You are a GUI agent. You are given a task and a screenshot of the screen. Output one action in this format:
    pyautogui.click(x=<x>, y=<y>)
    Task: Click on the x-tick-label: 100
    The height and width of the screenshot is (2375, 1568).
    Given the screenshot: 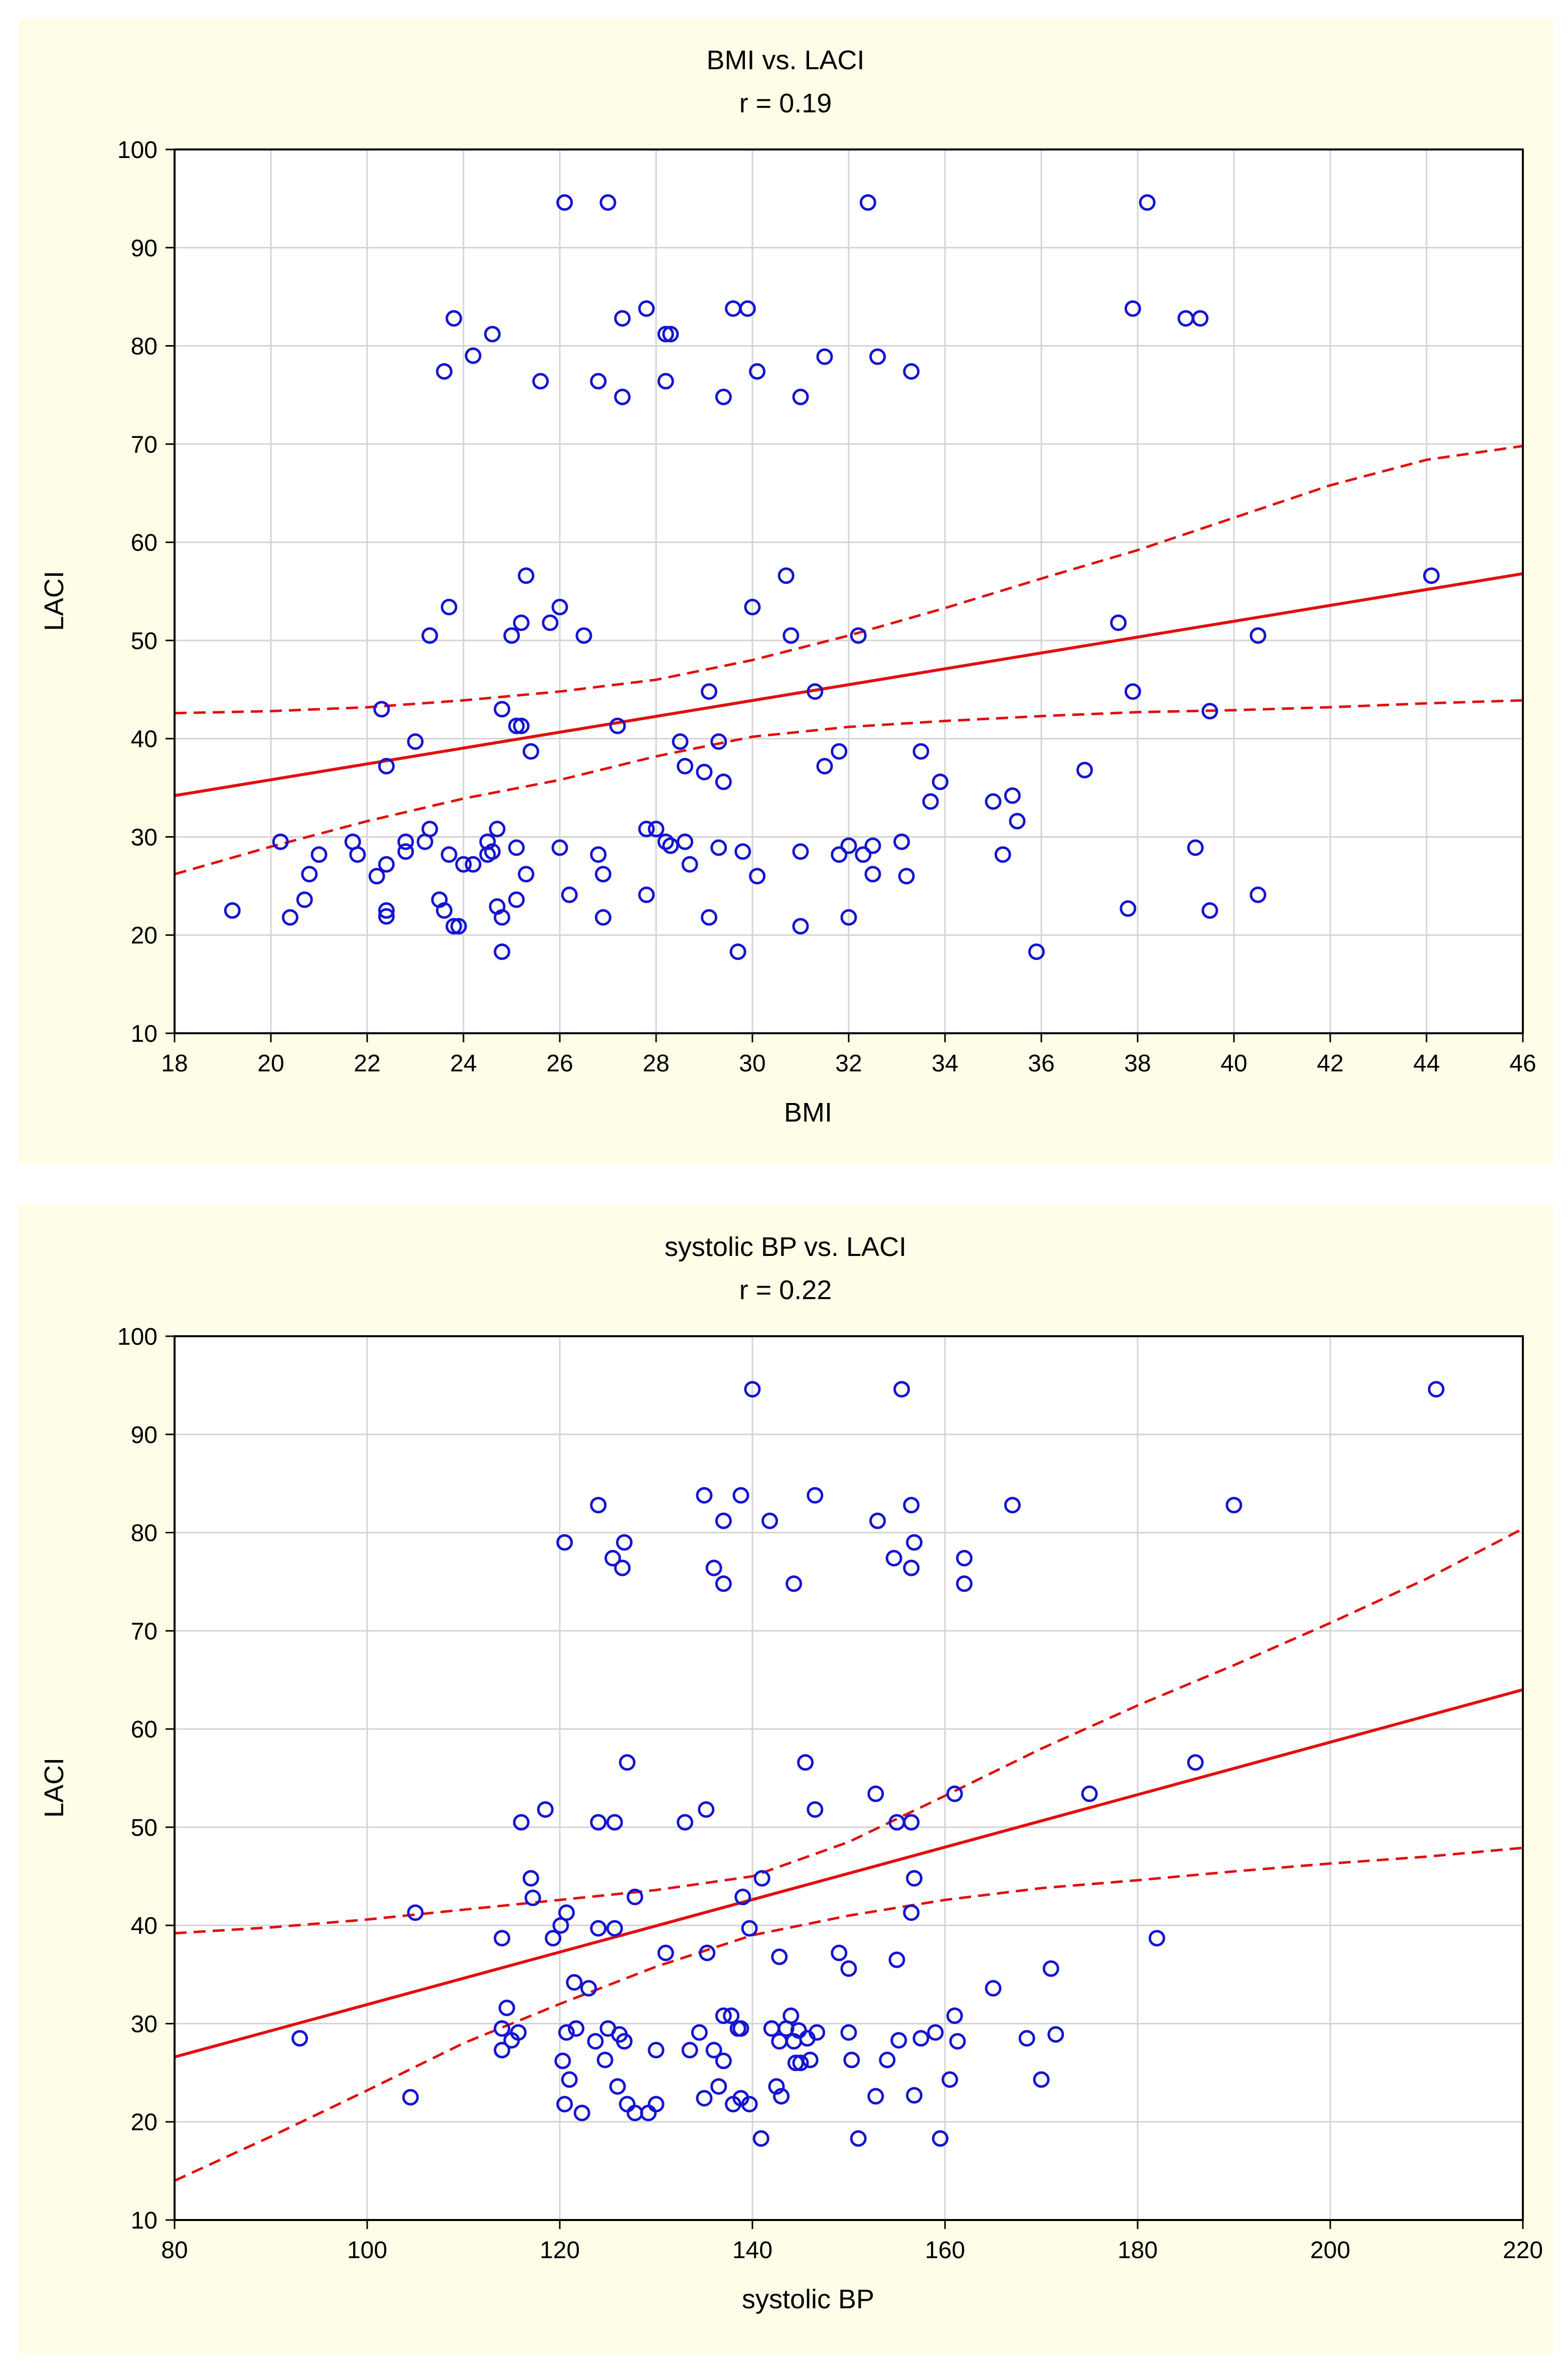 What is the action you would take?
    pyautogui.click(x=367, y=2250)
    